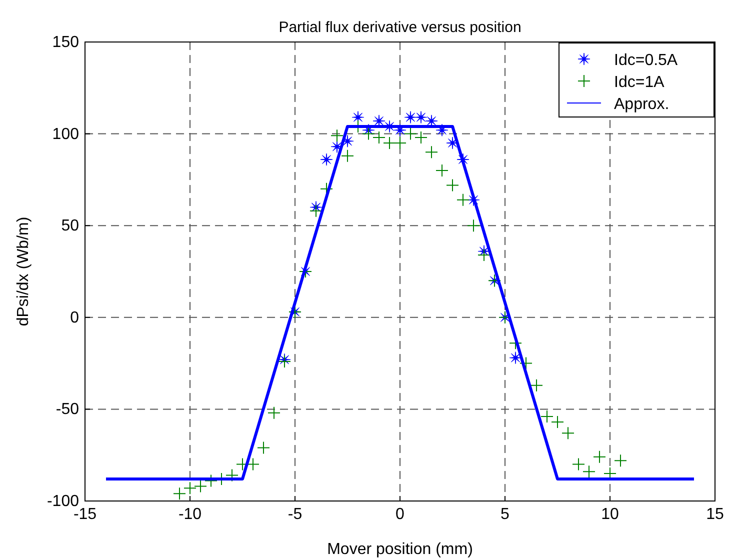 The image size is (731, 560). Describe the element at coordinates (646, 60) in the screenshot. I see `legend-label: Idc=0.5A` at that location.